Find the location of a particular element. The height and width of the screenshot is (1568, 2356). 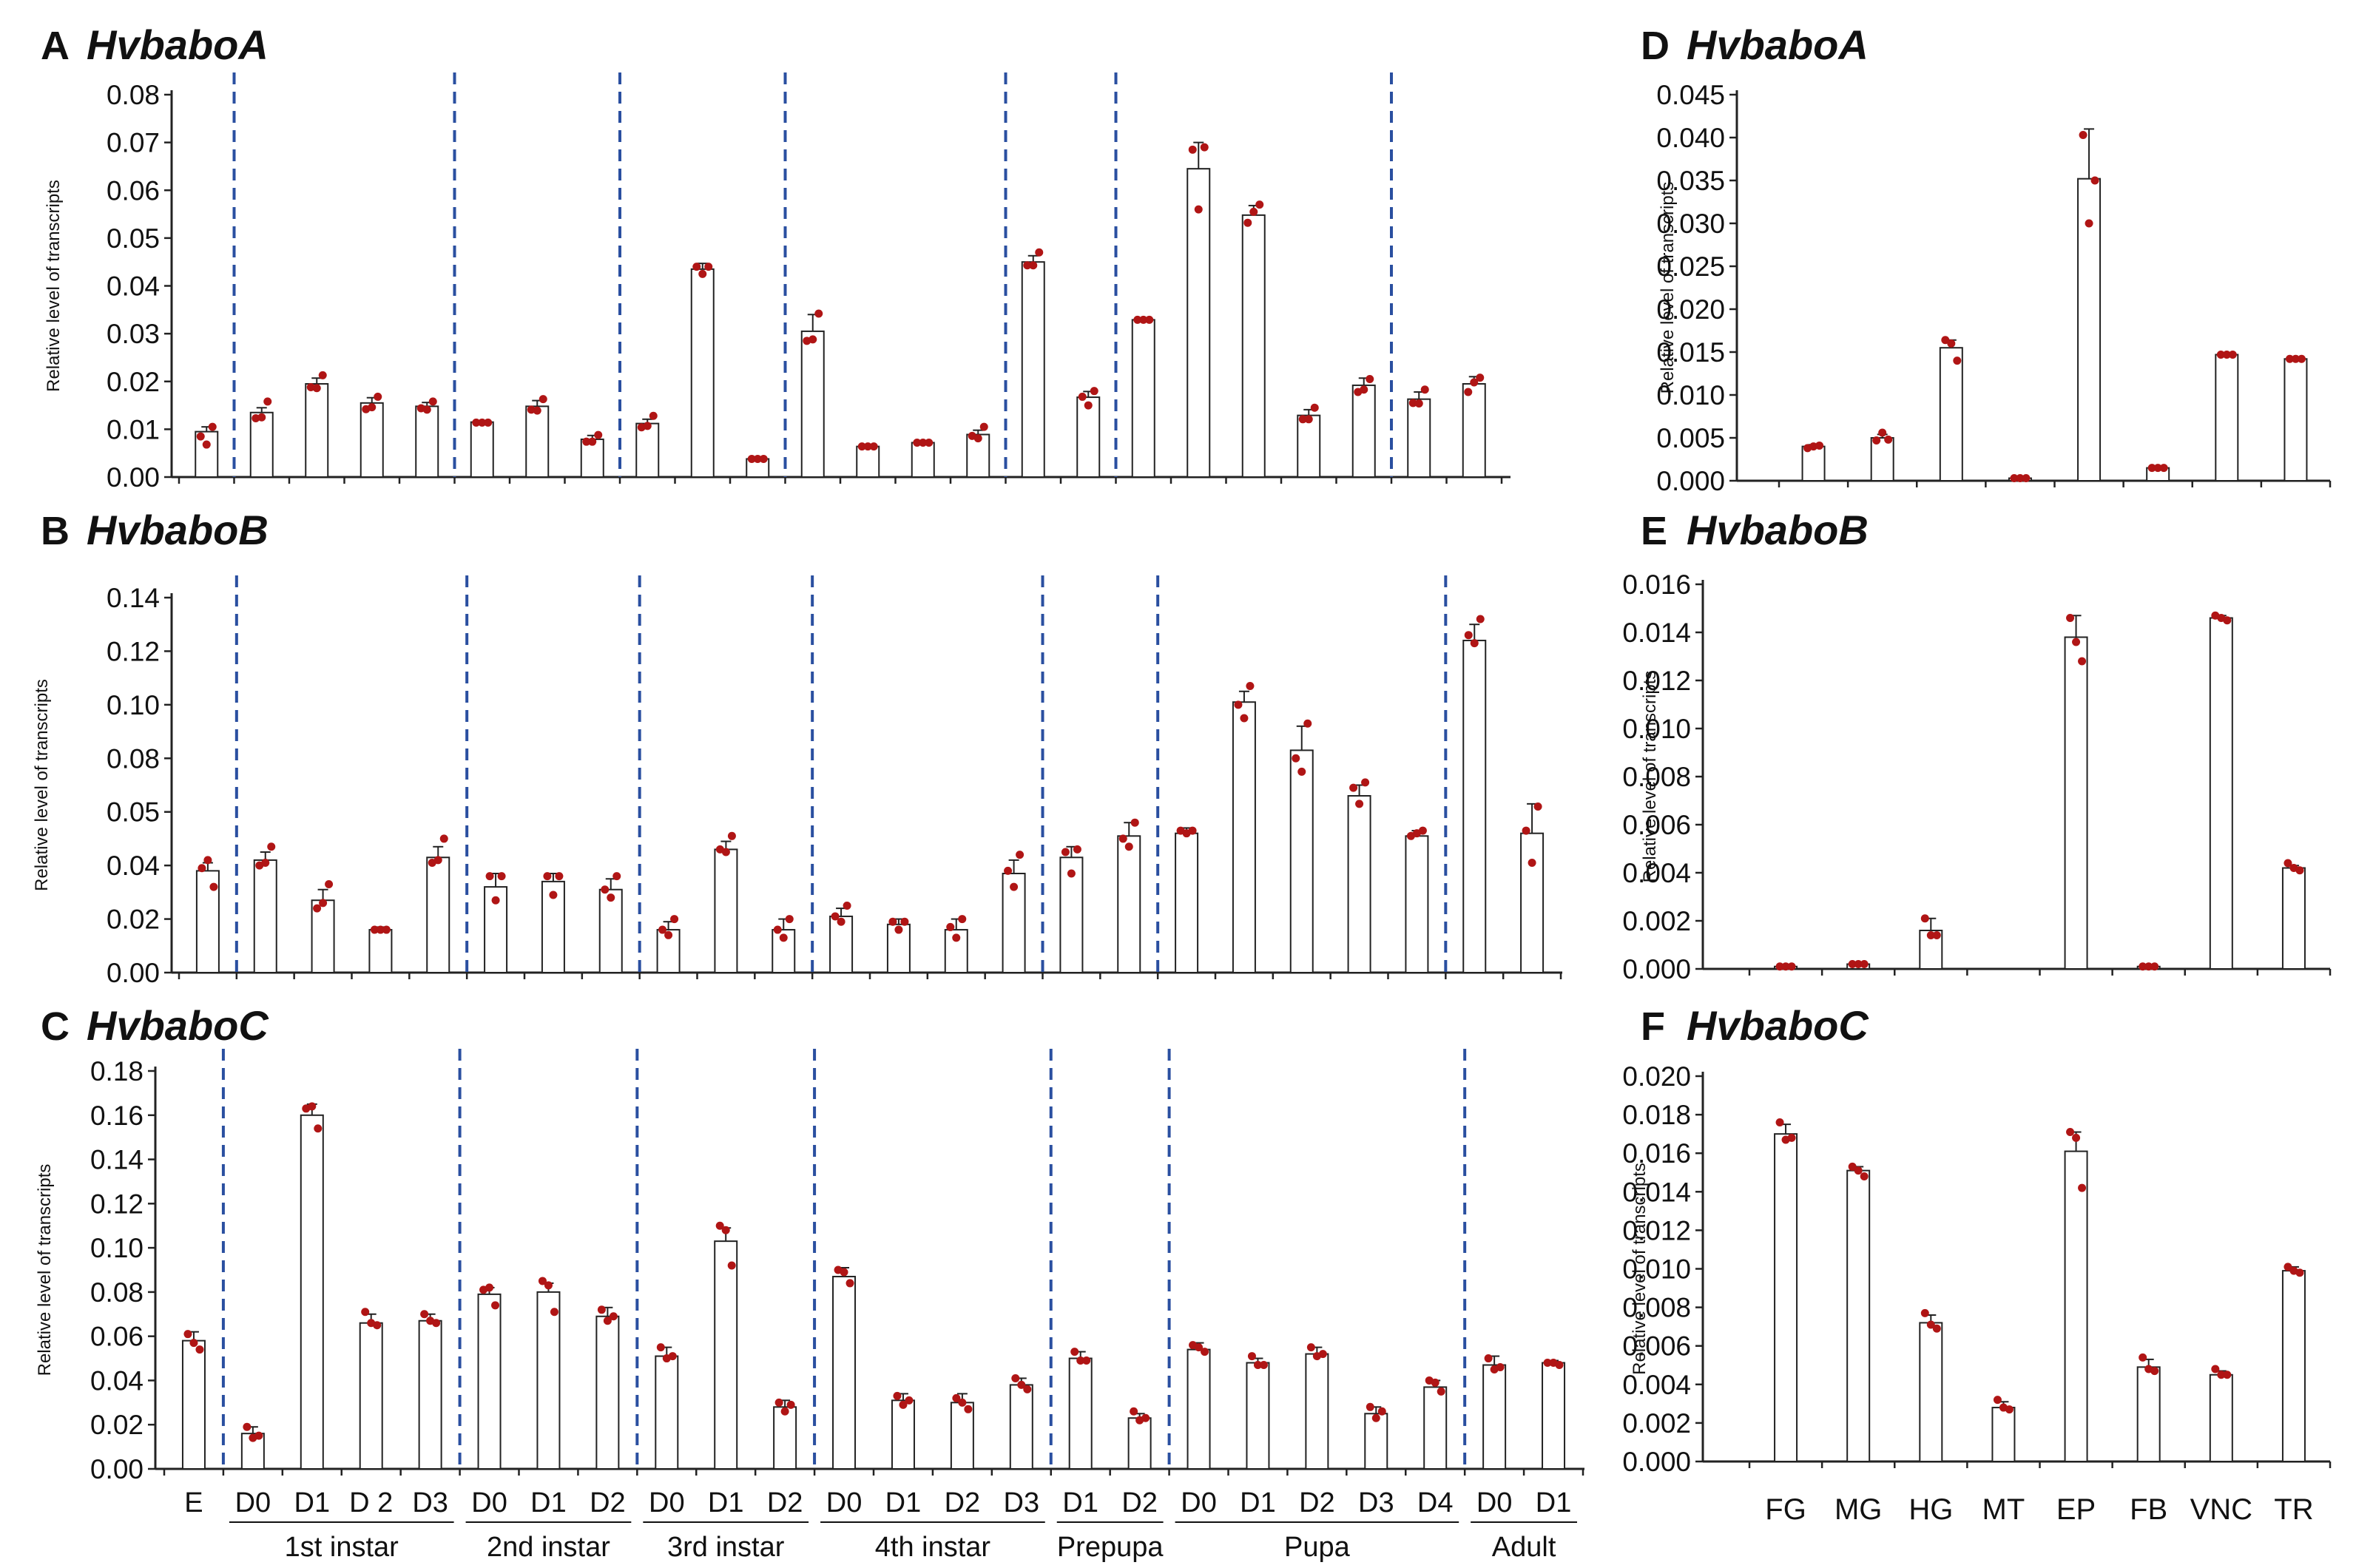

y-tick-label: 0.010 is located at coordinates (1656, 729).